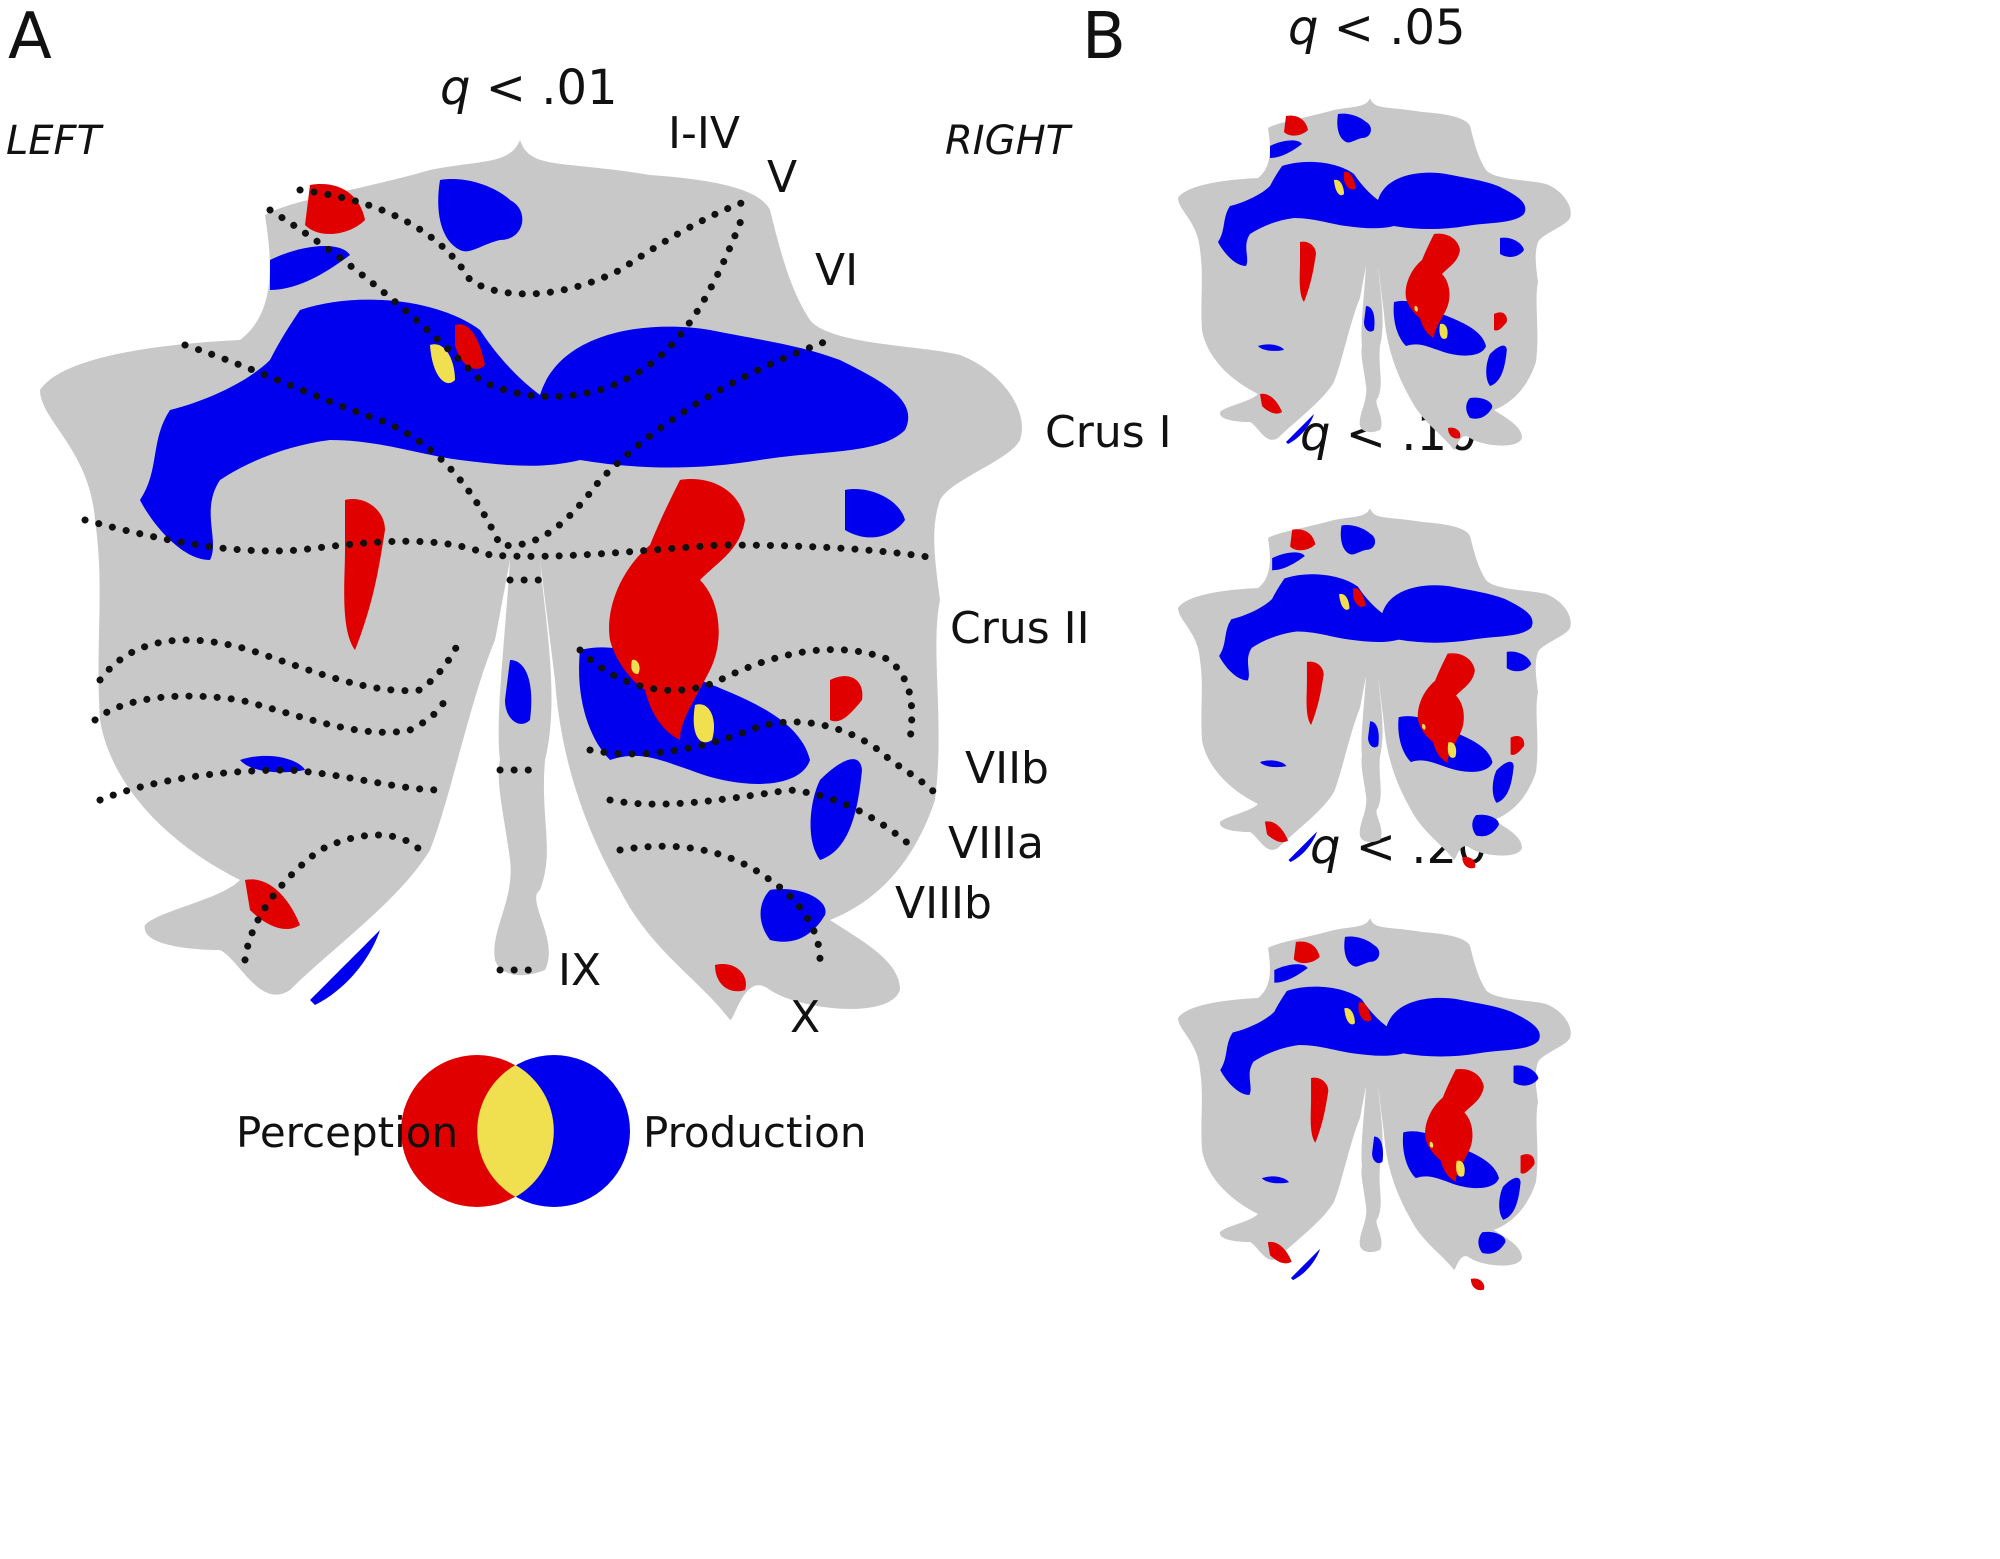 The width and height of the screenshot is (2000, 1559). What do you see at coordinates (754, 1132) in the screenshot?
I see `legend-production-label: Production` at bounding box center [754, 1132].